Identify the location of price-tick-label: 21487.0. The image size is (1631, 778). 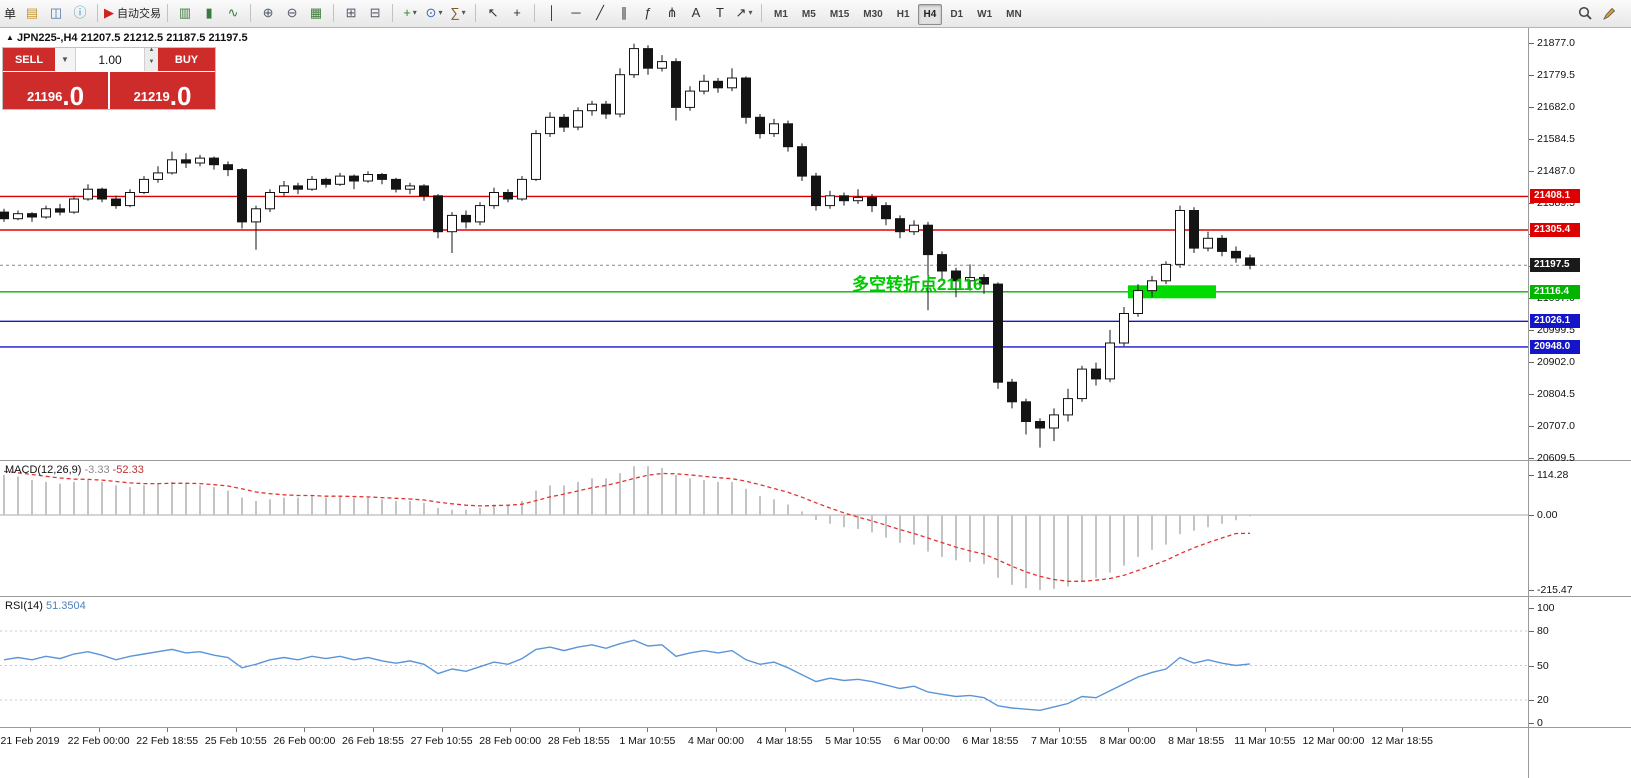
(1552, 170).